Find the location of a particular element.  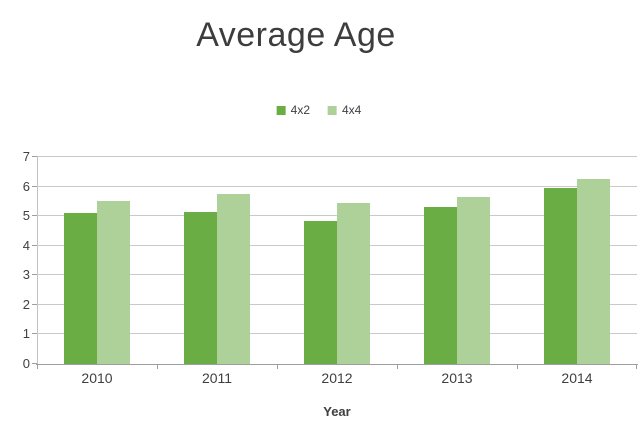

x-axis-label: 2014 is located at coordinates (577, 378).